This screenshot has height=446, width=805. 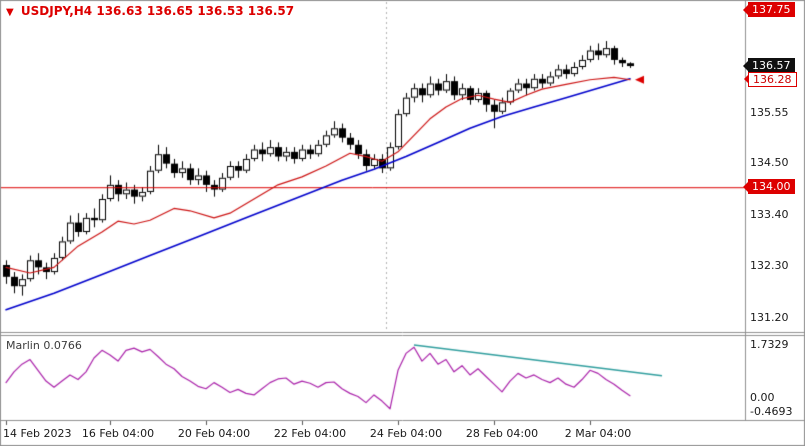 I want to click on indicator-value: 0.0766, so click(x=62, y=345).